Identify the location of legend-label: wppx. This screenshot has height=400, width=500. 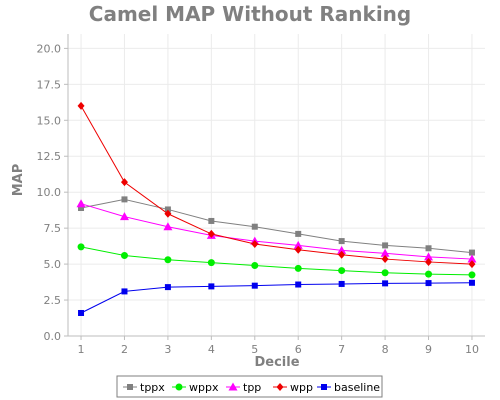
(204, 387).